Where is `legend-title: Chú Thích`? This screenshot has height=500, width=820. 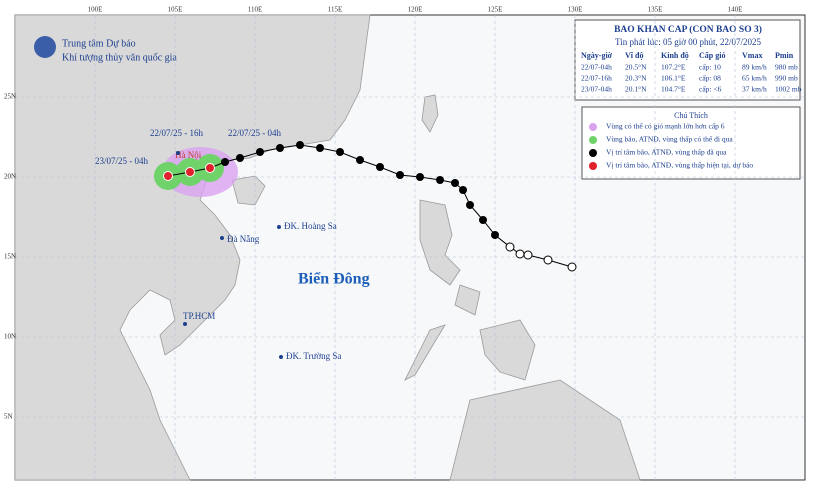
legend-title: Chú Thích is located at coordinates (691, 115).